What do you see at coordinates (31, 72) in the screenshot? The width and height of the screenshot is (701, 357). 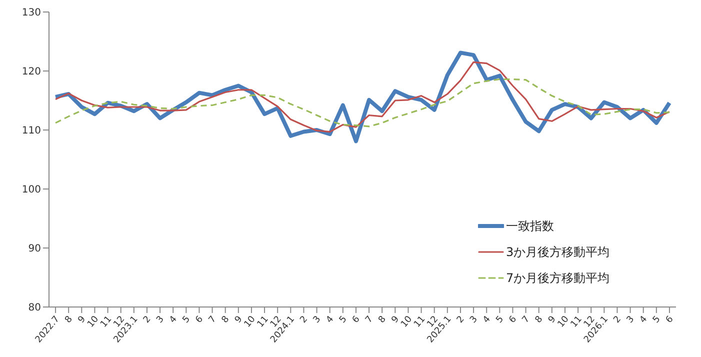 I see `y-tick-label: 120` at bounding box center [31, 72].